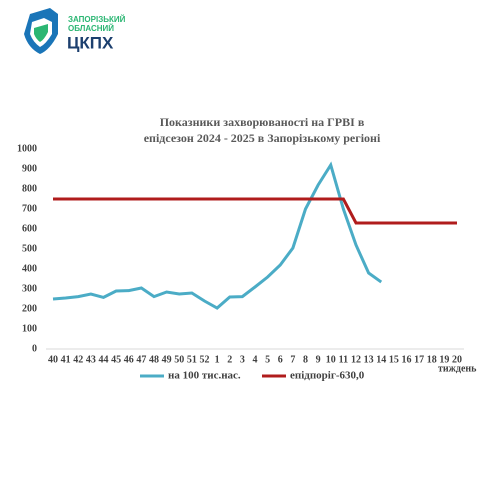 The height and width of the screenshot is (485, 480). I want to click on logo-leaf, so click(41, 33).